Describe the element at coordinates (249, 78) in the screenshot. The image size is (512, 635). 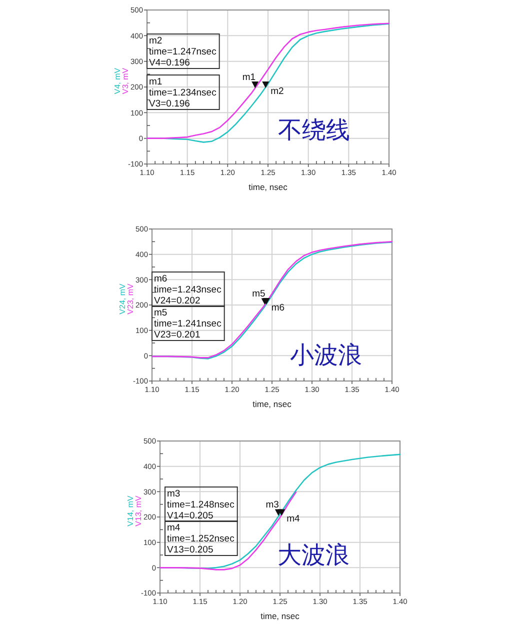
I see `annotation: m1` at that location.